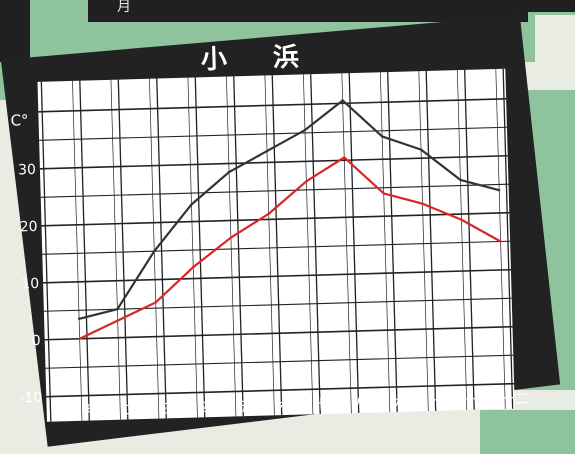  Describe the element at coordinates (555, 45) in the screenshot. I see `background-light-patch` at that location.